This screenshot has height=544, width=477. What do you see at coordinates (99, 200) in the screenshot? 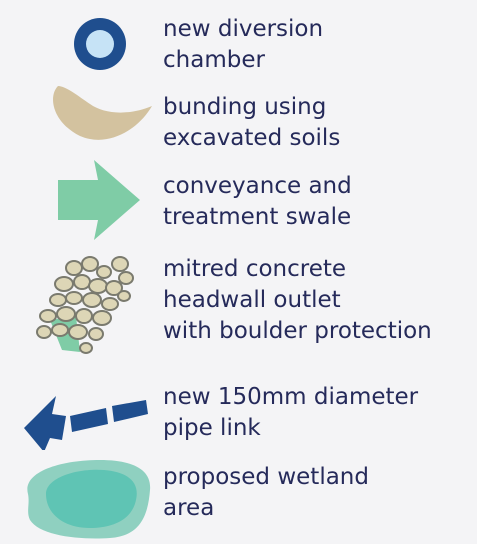
I see `arrow-icon` at bounding box center [99, 200].